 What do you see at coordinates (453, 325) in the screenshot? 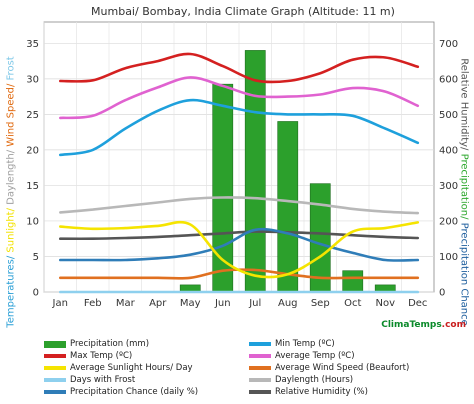
I see `source-brand-tld: .com` at bounding box center [453, 325].